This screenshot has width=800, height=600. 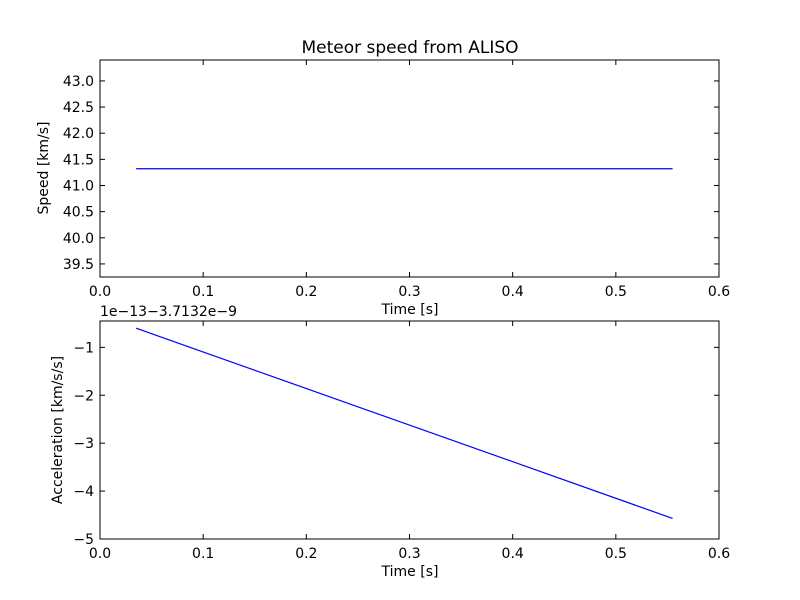 What do you see at coordinates (78, 239) in the screenshot?
I see `speed-y-tick-label: 40.0` at bounding box center [78, 239].